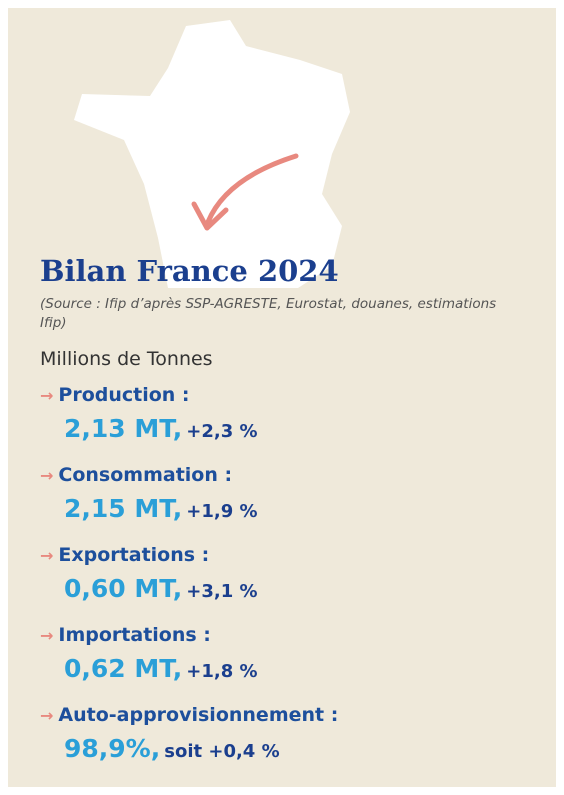 Image resolution: width=564 pixels, height=795 pixels. Describe the element at coordinates (222, 671) in the screenshot. I see `stat-change: +1,8 %` at that location.